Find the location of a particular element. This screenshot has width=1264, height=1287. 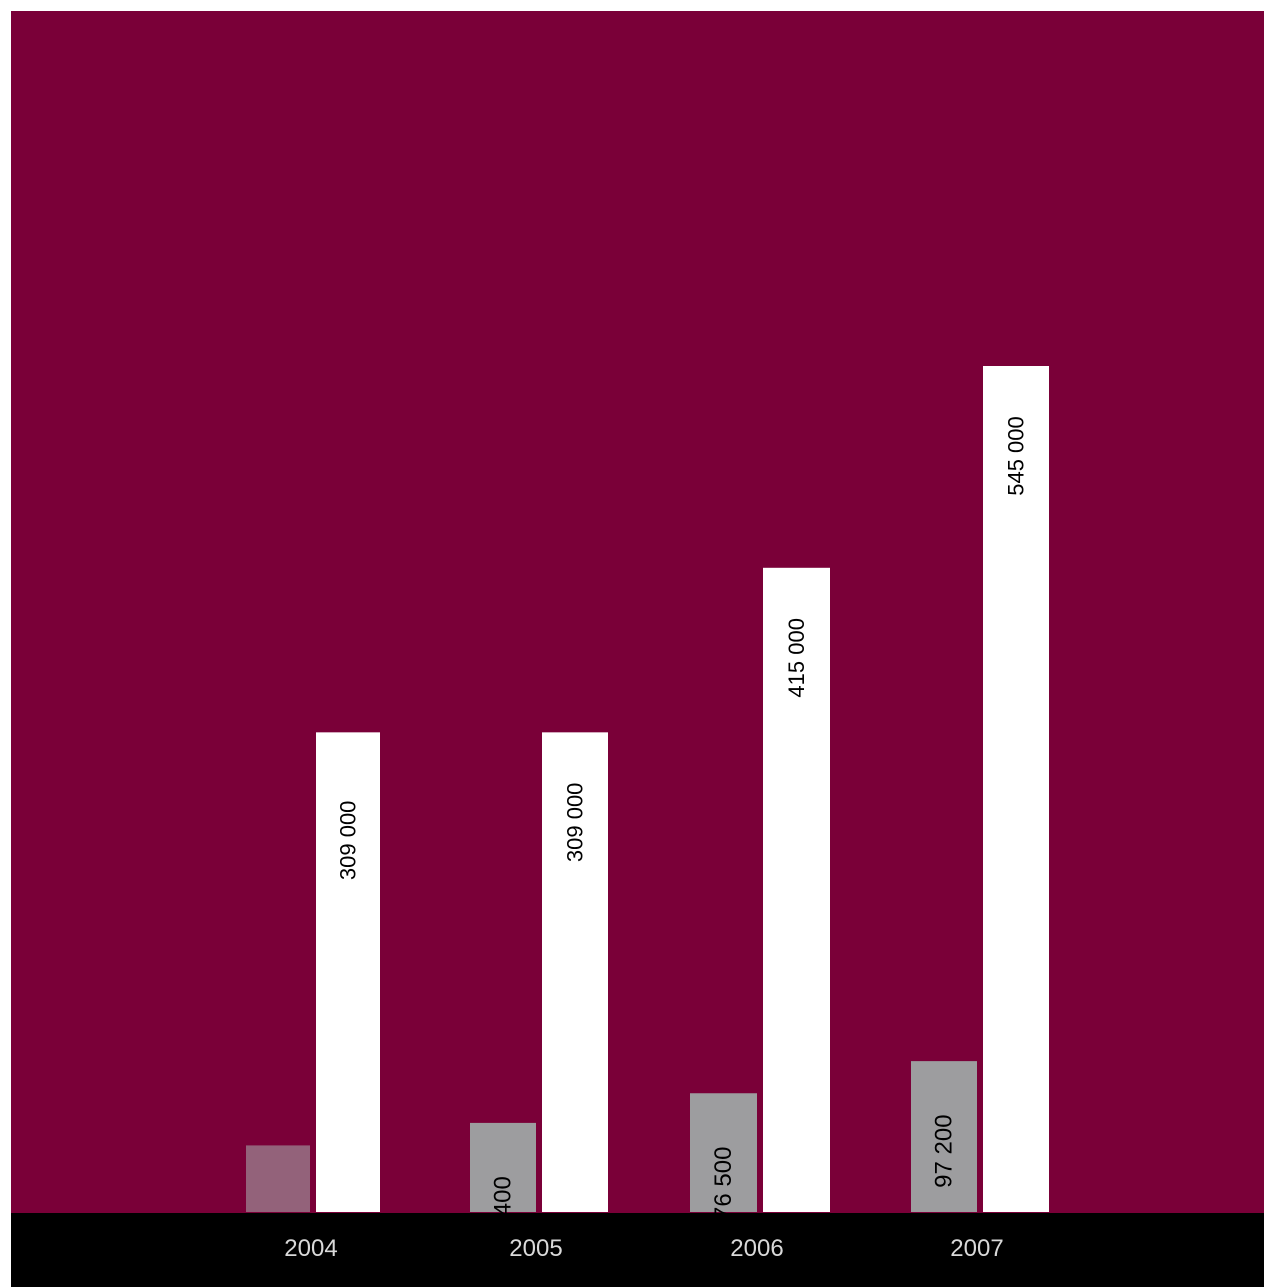

bar-s2-2004 is located at coordinates (348, 972).